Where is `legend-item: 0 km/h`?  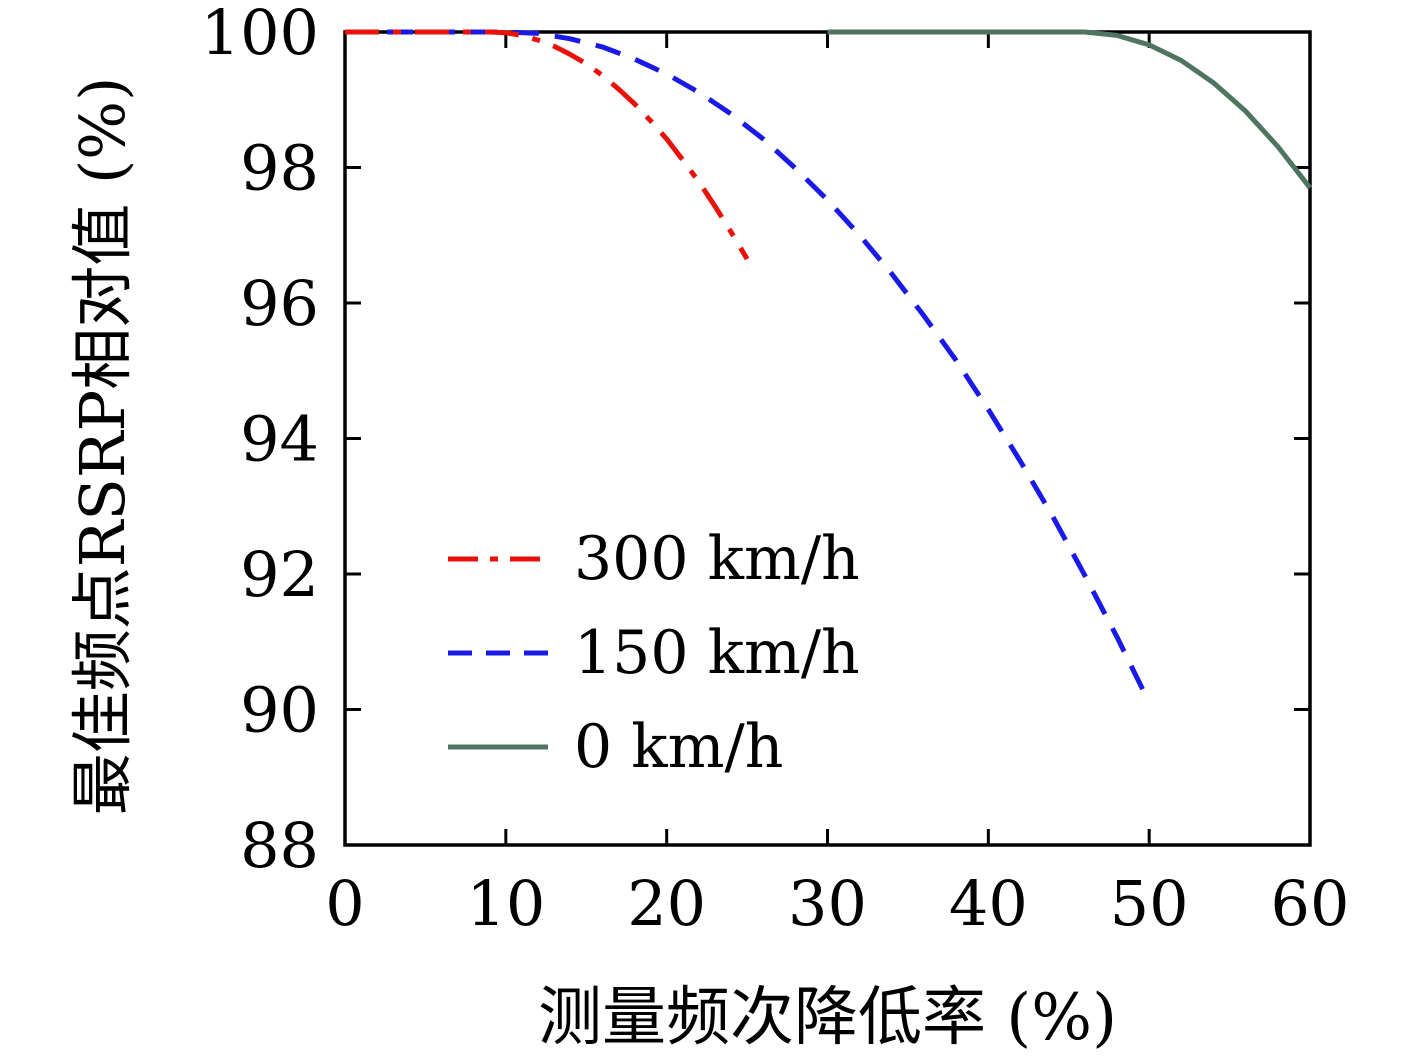 legend-item: 0 km/h is located at coordinates (654, 747).